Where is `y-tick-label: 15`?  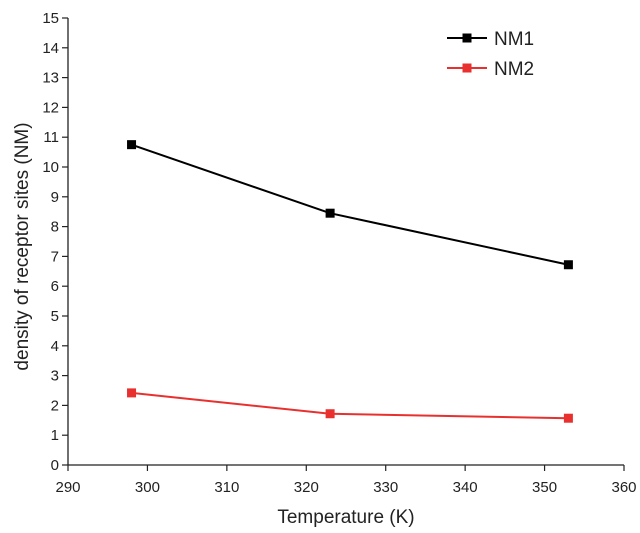
y-tick-label: 15 is located at coordinates (50, 18).